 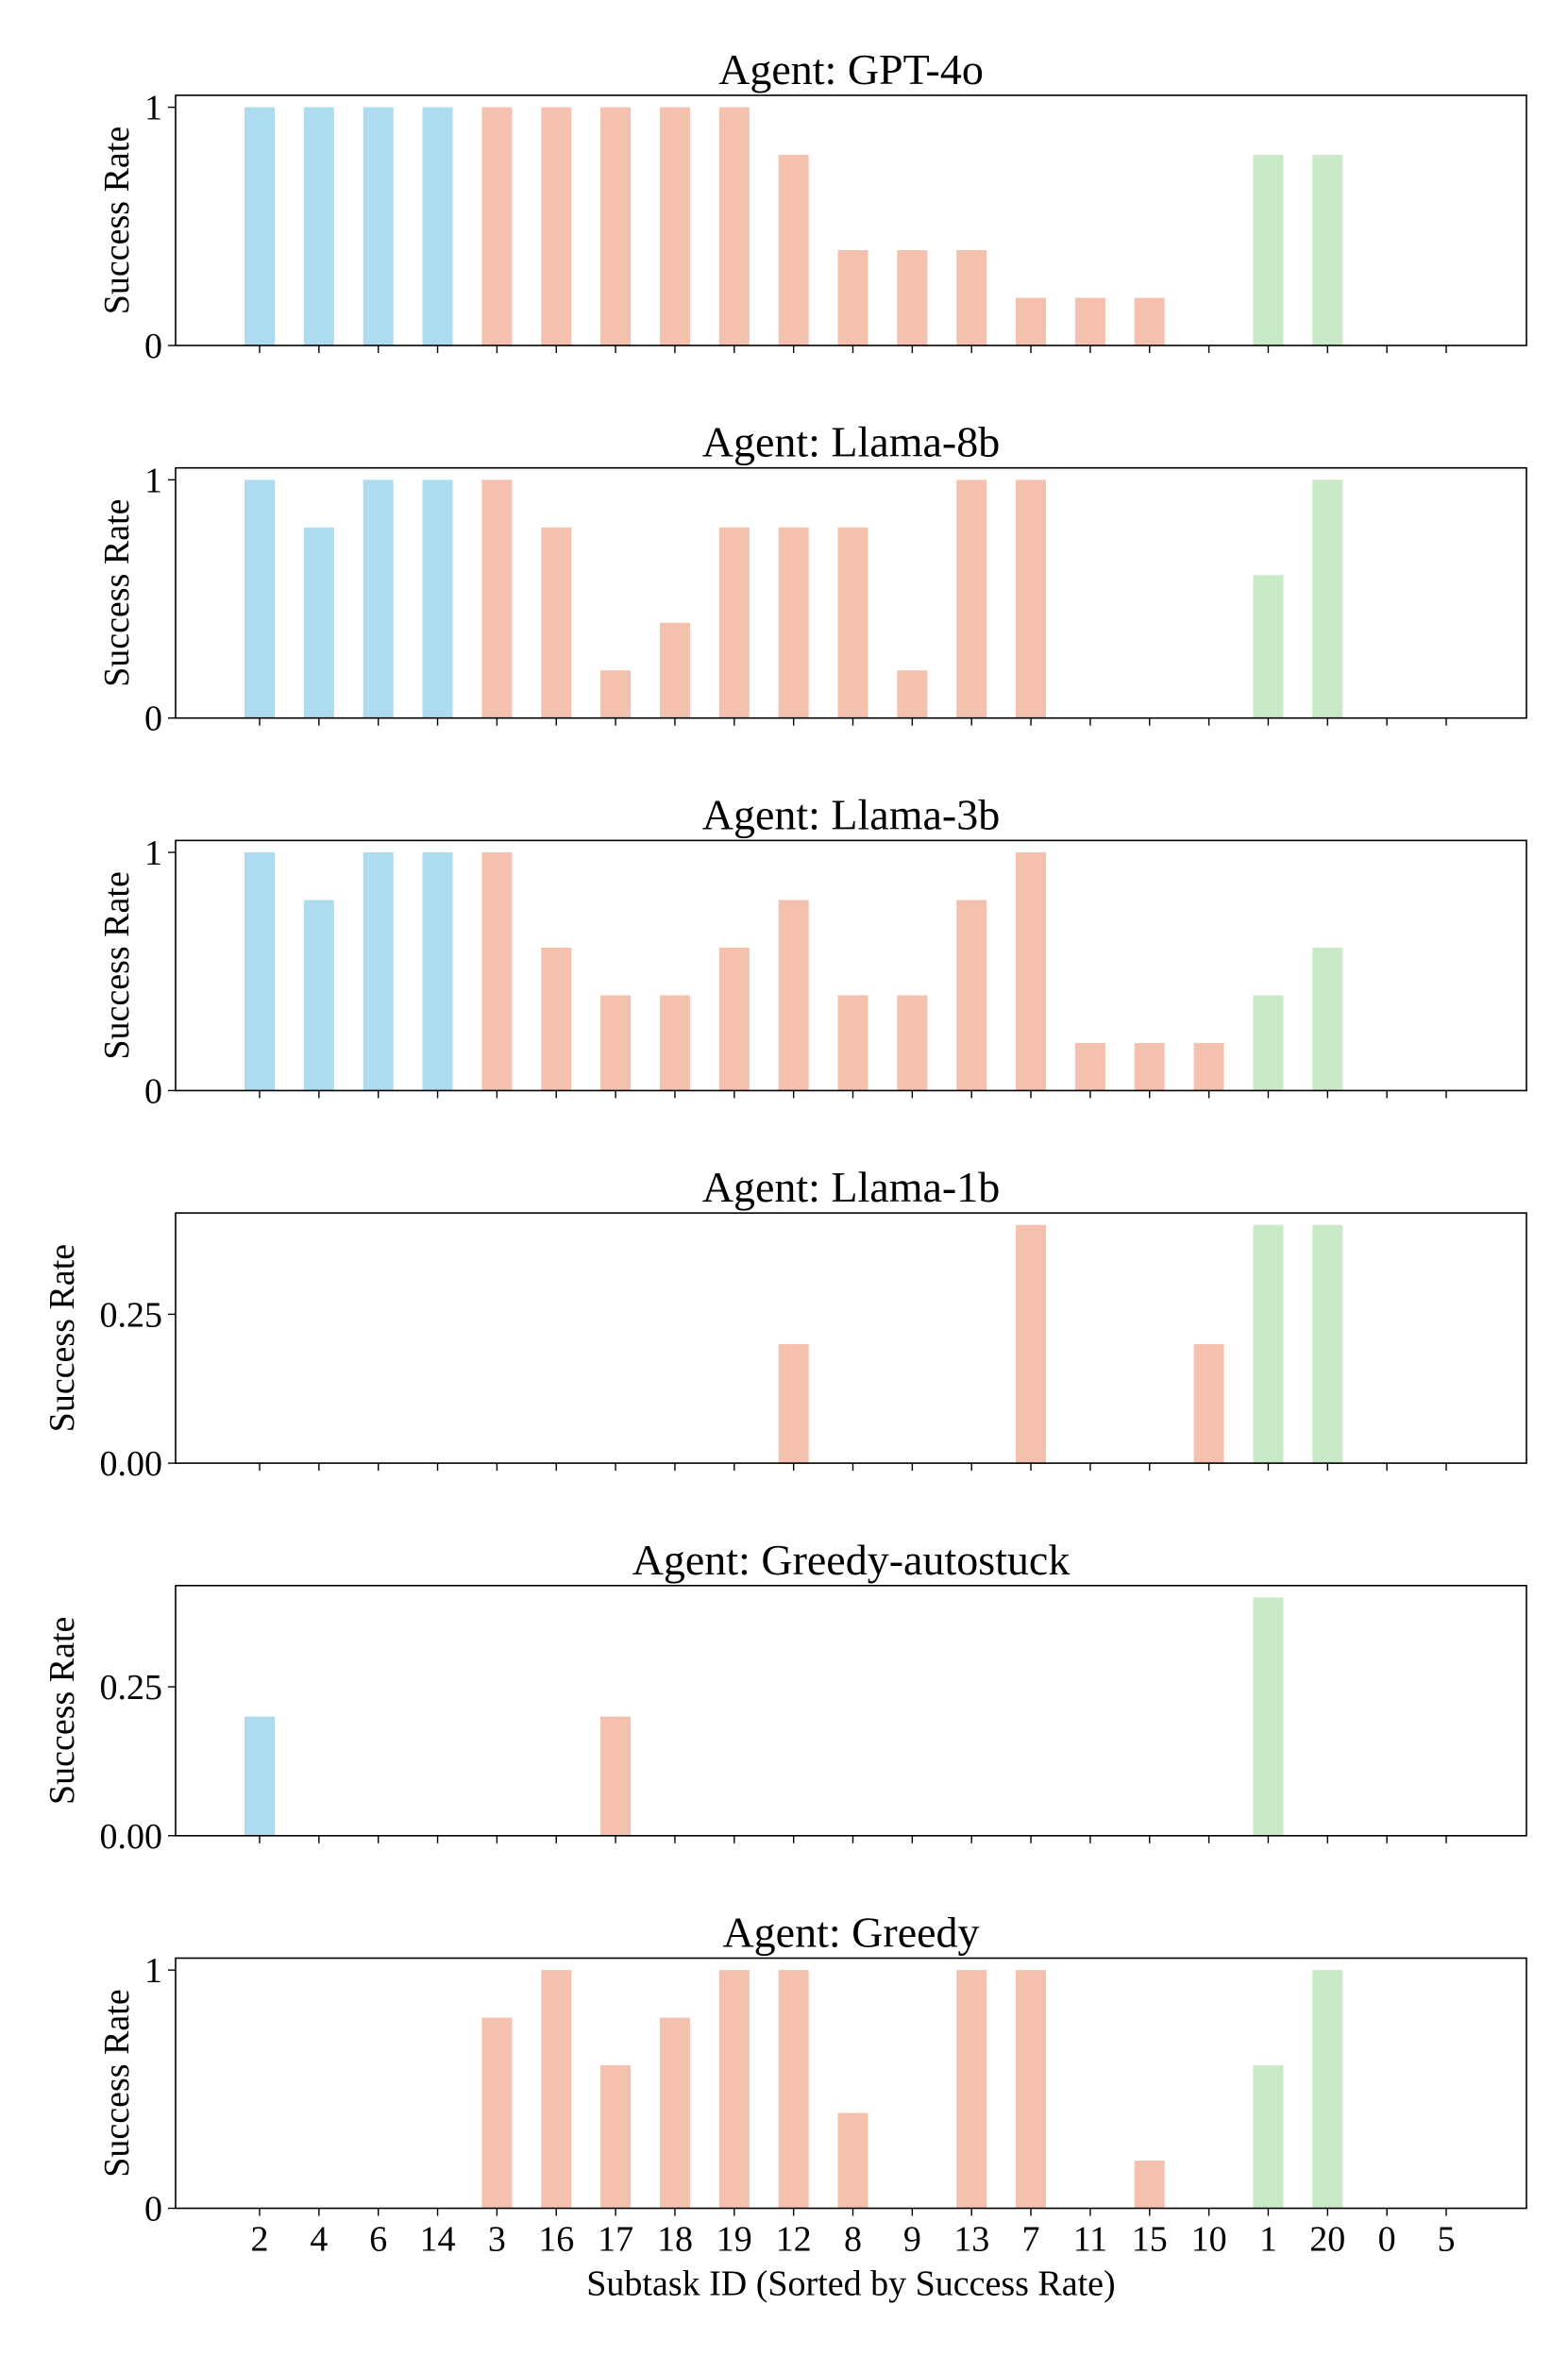 What do you see at coordinates (850, 1933) in the screenshot?
I see `subplot-title: Agent: Greedy` at bounding box center [850, 1933].